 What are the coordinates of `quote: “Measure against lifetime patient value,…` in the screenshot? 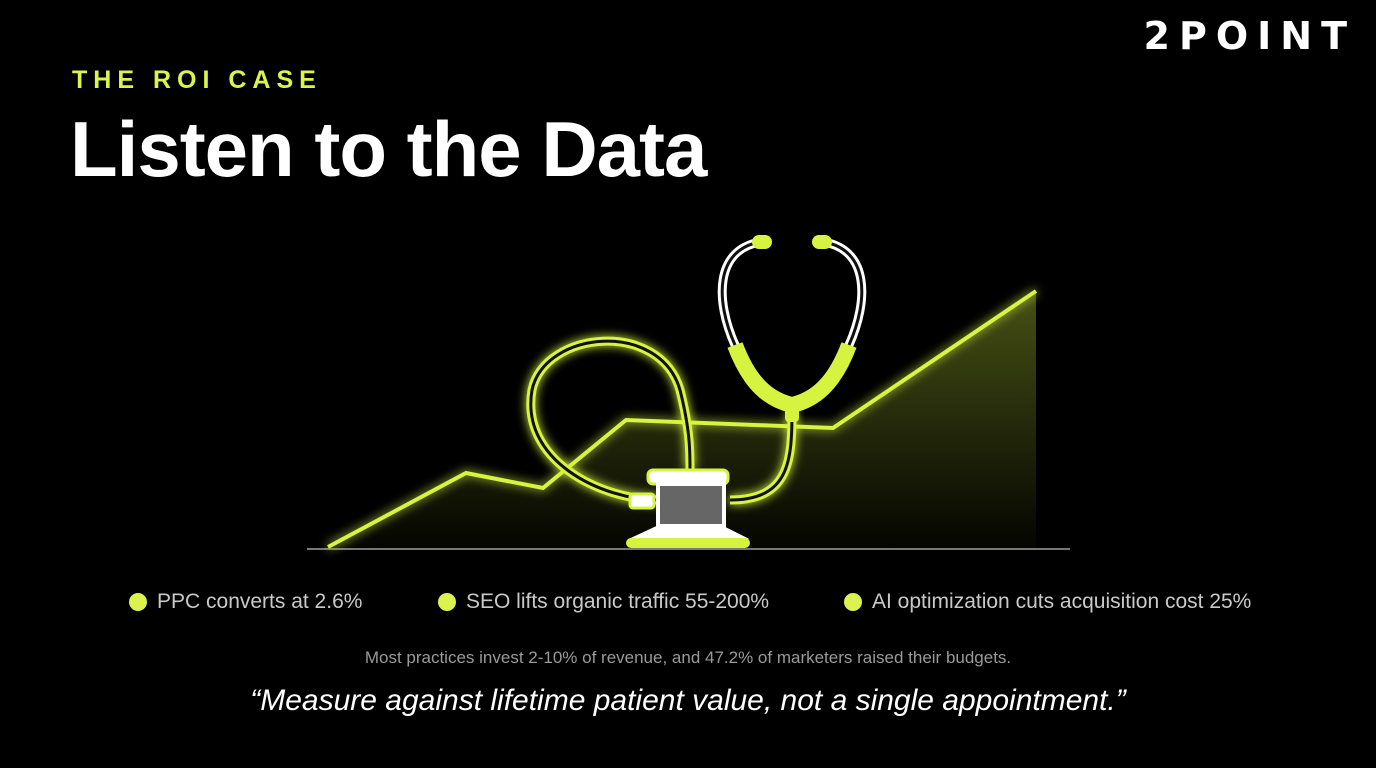 It's located at (688, 700).